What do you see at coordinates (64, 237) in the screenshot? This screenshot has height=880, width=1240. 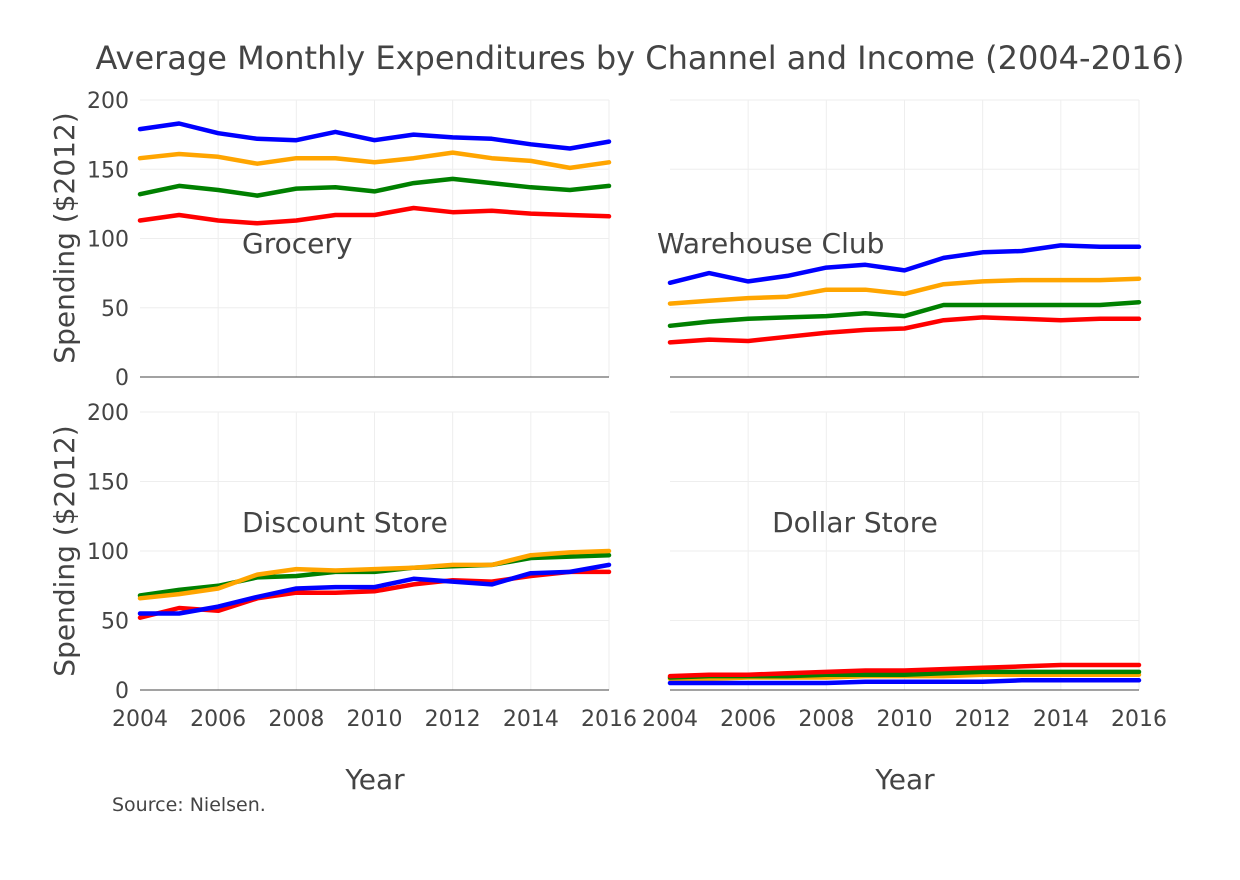 I see `y-axis-title-top: Spending ($2012)` at bounding box center [64, 237].